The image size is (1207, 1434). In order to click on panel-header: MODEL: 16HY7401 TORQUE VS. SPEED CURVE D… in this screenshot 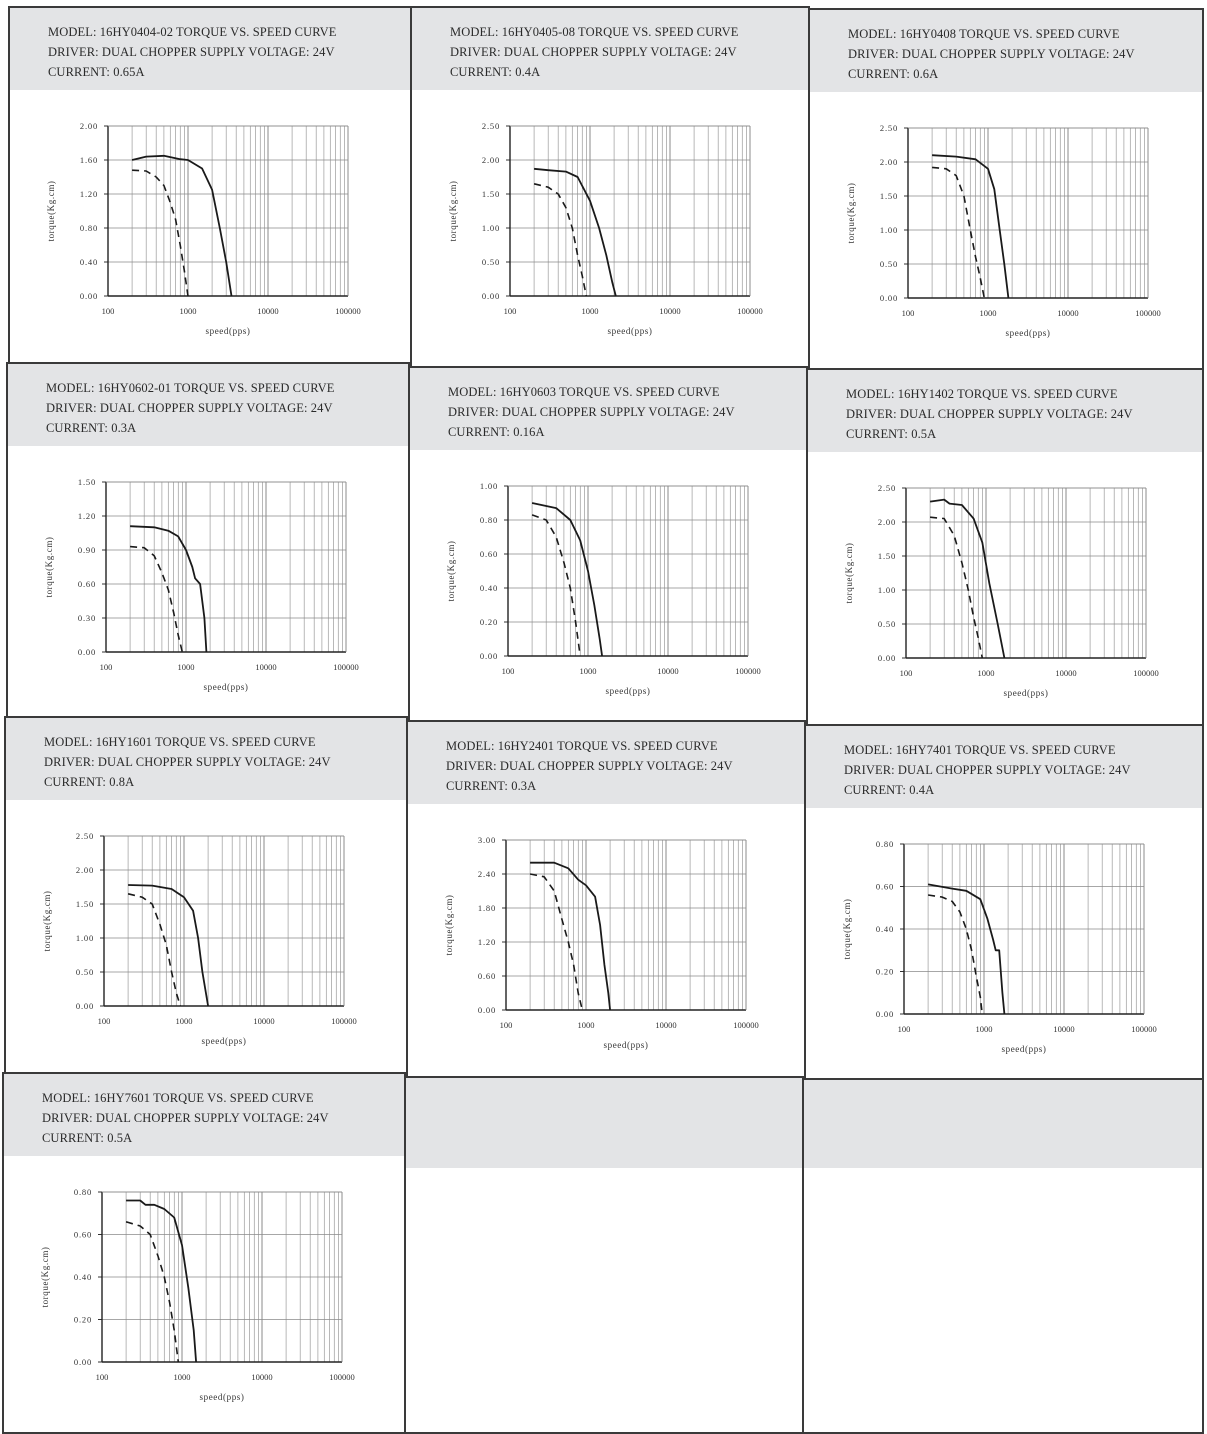, I will do `click(1004, 767)`.